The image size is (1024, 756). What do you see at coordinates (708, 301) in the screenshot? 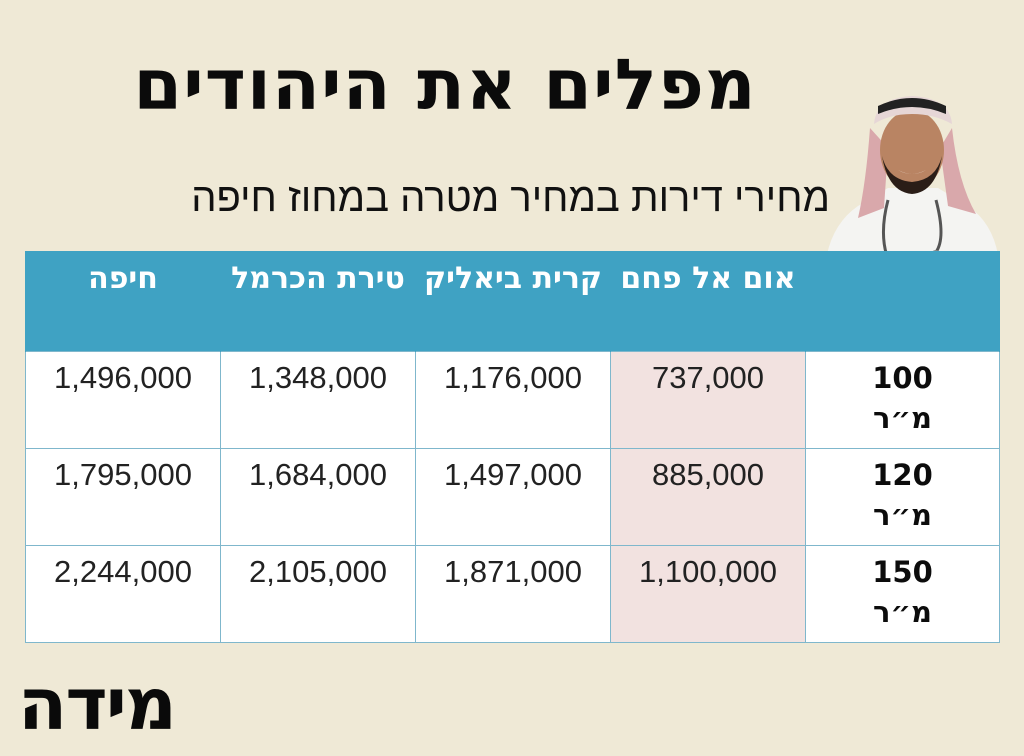
I see `header-umm-al-fahm: אום אל פחם` at bounding box center [708, 301].